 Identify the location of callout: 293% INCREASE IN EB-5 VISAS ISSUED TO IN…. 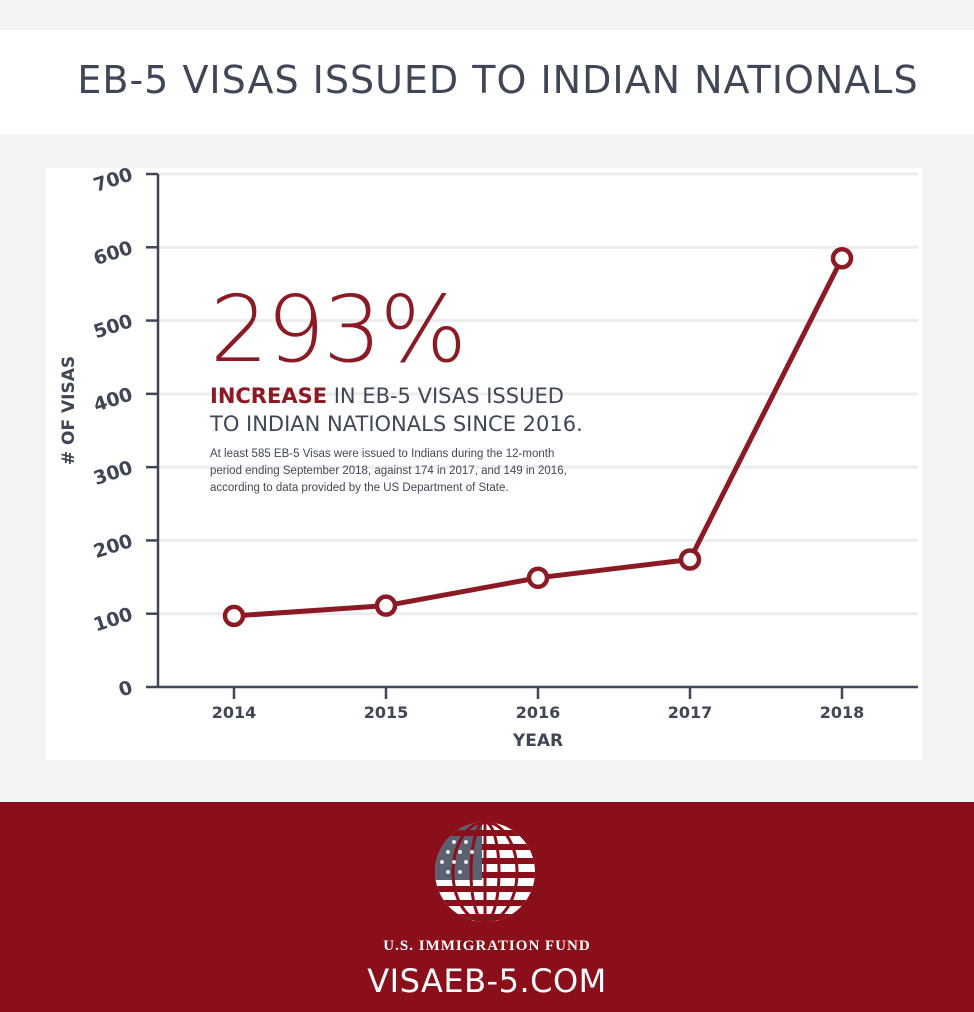
(425, 389).